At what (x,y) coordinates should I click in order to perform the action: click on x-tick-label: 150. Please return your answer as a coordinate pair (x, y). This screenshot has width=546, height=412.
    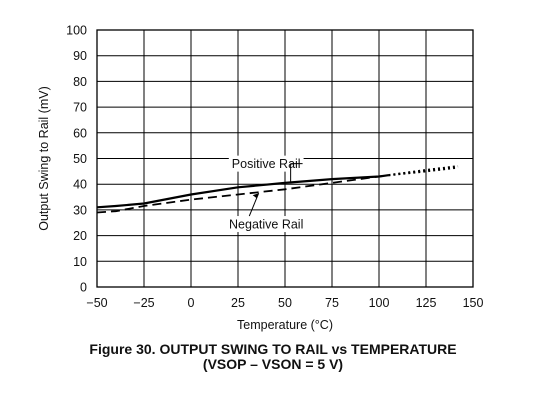
    Looking at the image, I should click on (473, 303).